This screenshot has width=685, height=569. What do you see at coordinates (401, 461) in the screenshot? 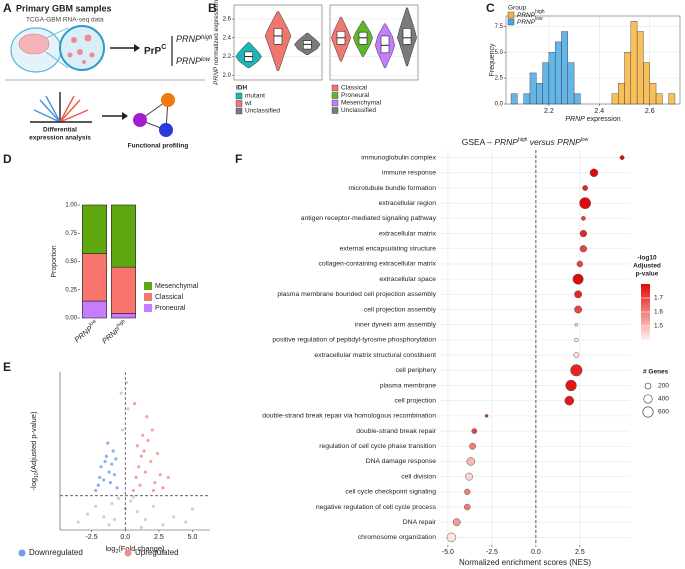
I see `row-label: DNA damage response` at bounding box center [401, 461].